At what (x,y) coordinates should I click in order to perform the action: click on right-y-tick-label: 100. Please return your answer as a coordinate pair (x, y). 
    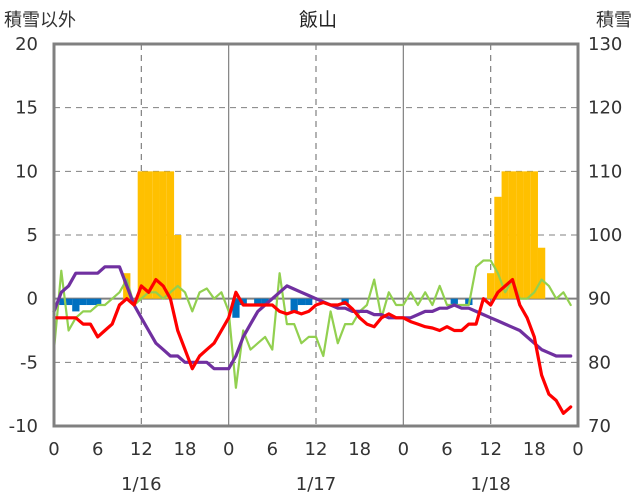
    Looking at the image, I should click on (605, 235).